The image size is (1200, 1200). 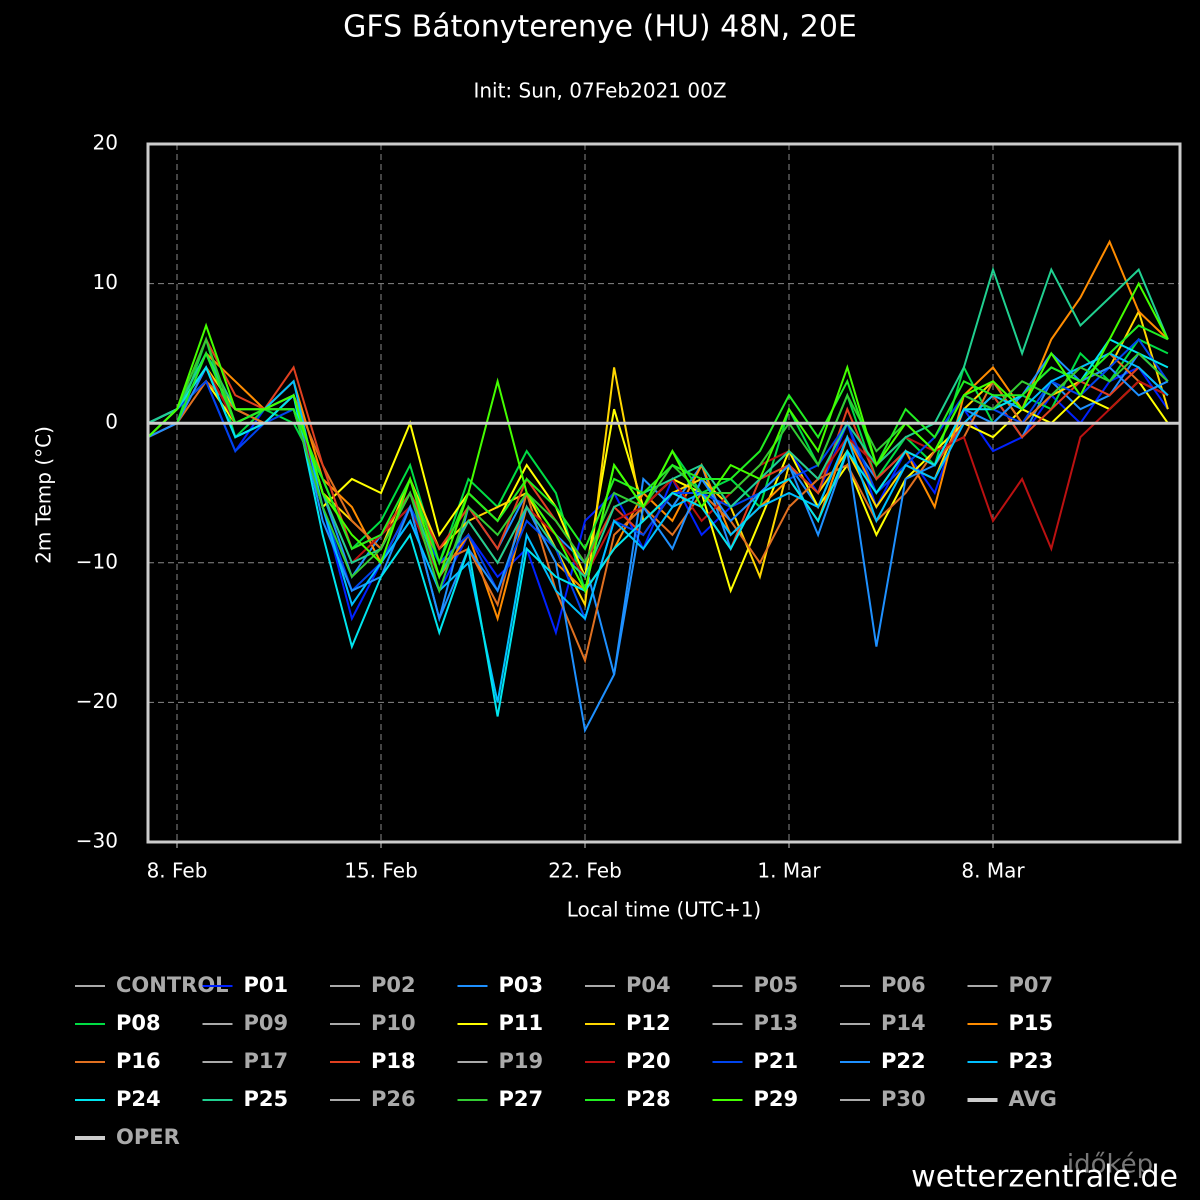 What do you see at coordinates (1031, 1061) in the screenshot?
I see `legend-label: P23` at bounding box center [1031, 1061].